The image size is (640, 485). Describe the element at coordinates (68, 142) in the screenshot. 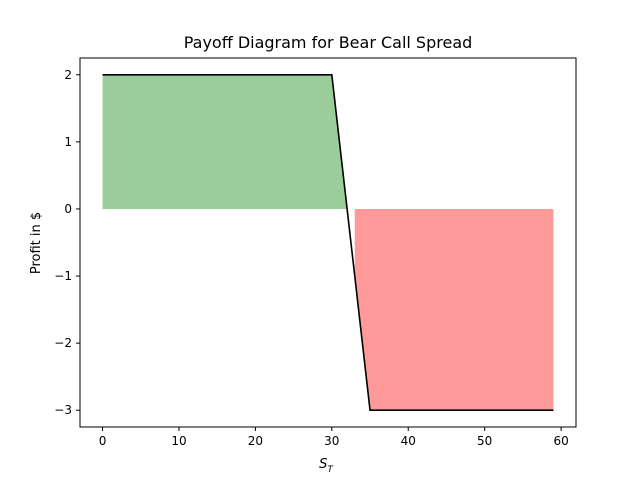

I see `y-tick-label: 1` at that location.